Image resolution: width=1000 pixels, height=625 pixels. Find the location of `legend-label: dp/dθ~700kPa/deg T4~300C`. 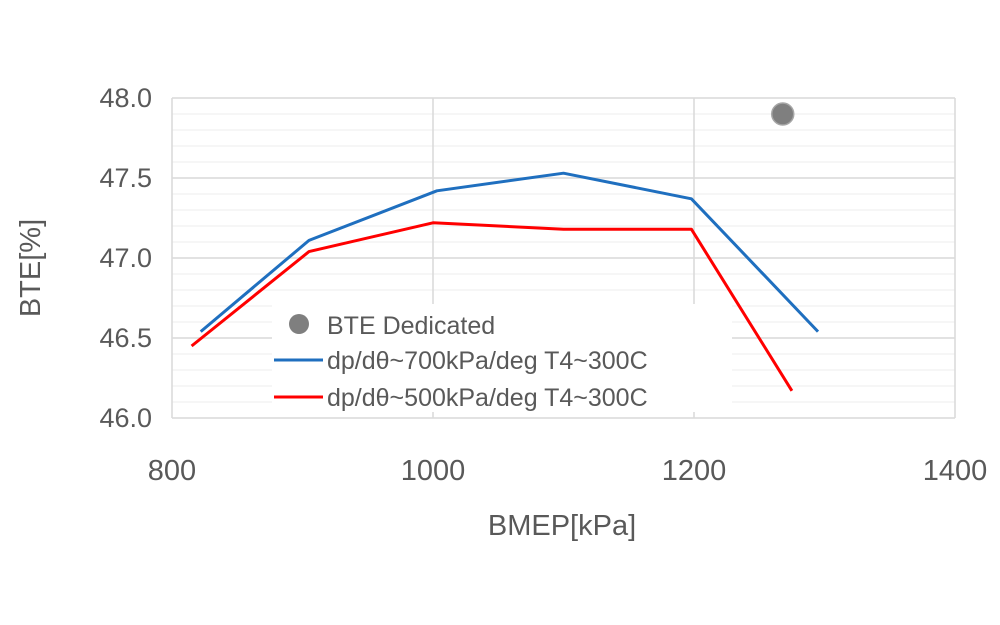

legend-label: dp/dθ~700kPa/deg T4~300C is located at coordinates (487, 361).